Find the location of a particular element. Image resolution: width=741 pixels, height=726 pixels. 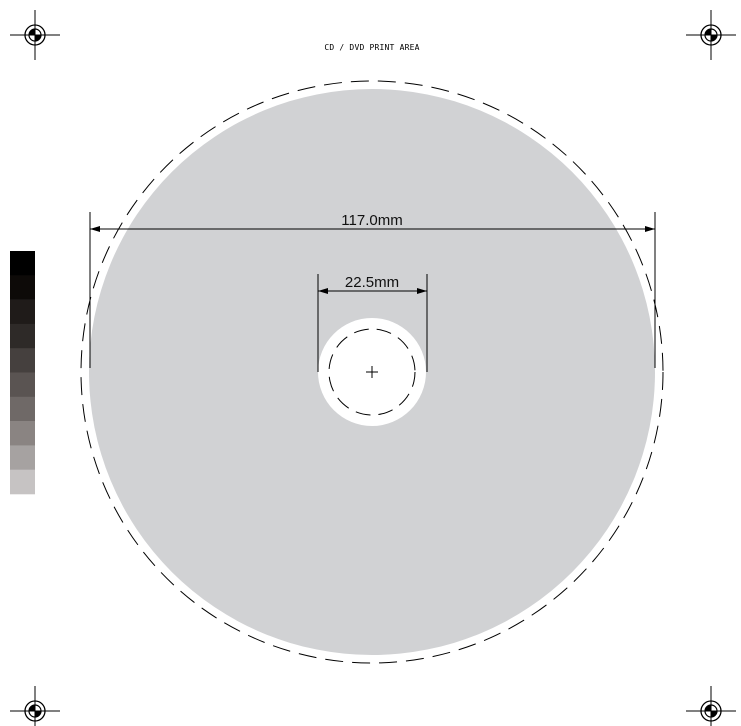

registration-mark-top-right-icon is located at coordinates (711, 35).